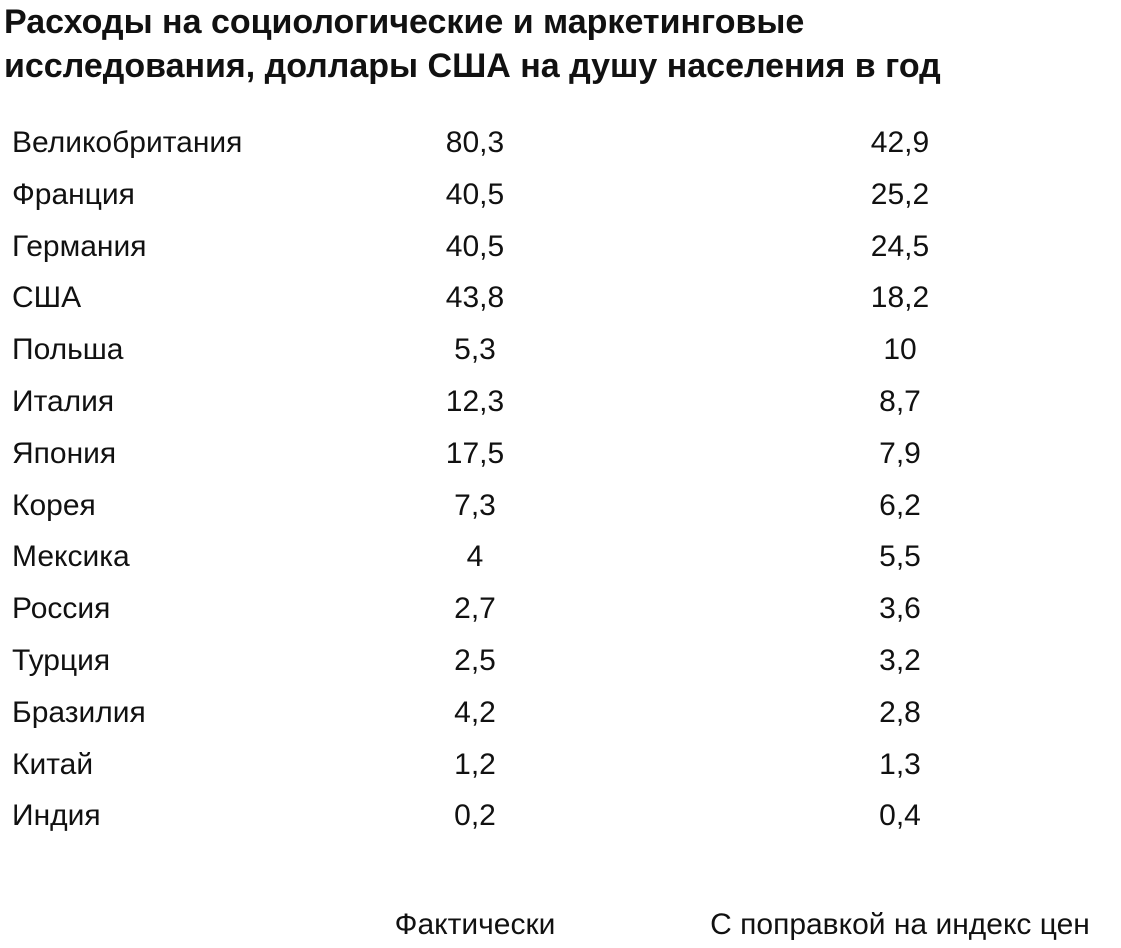 This screenshot has height=948, width=1121. I want to click on country: Китай, so click(53, 764).